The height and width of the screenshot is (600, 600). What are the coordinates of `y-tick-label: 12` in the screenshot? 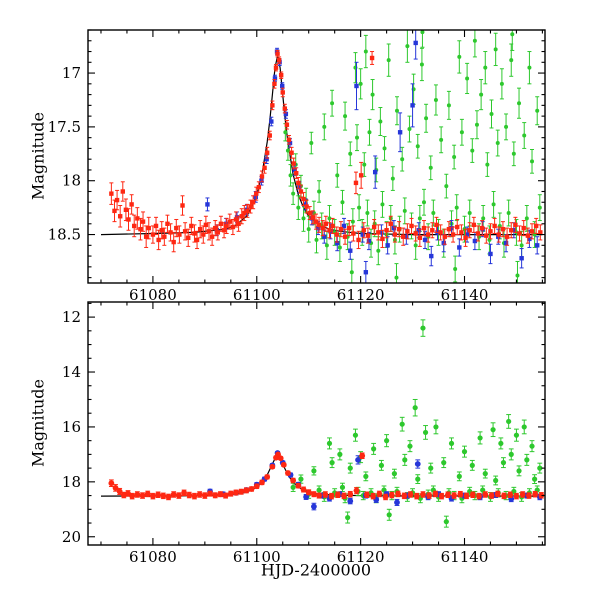 It's located at (71, 317).